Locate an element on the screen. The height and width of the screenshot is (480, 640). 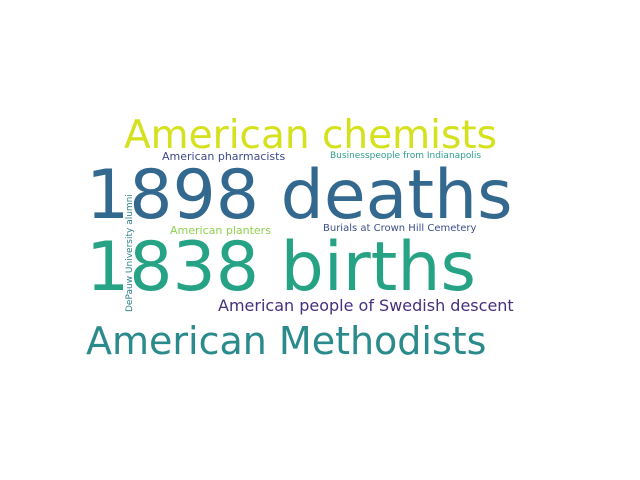
word-american-chemists: American chemists is located at coordinates (310, 135).